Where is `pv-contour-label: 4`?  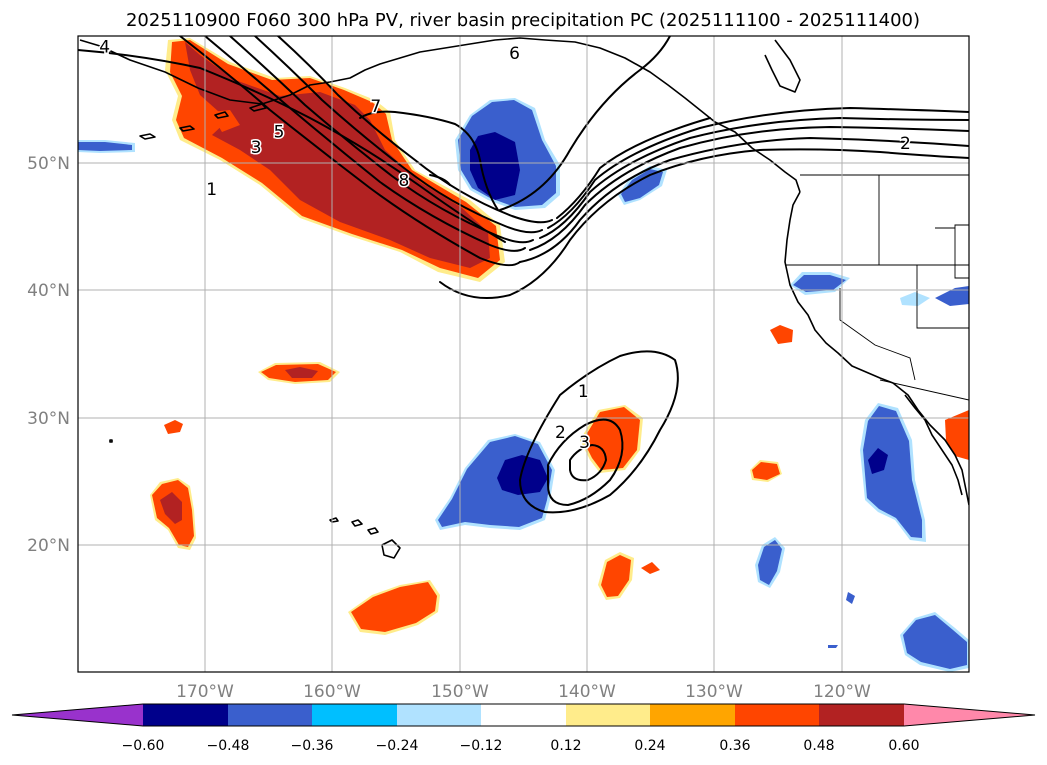
pv-contour-label: 4 is located at coordinates (104, 47).